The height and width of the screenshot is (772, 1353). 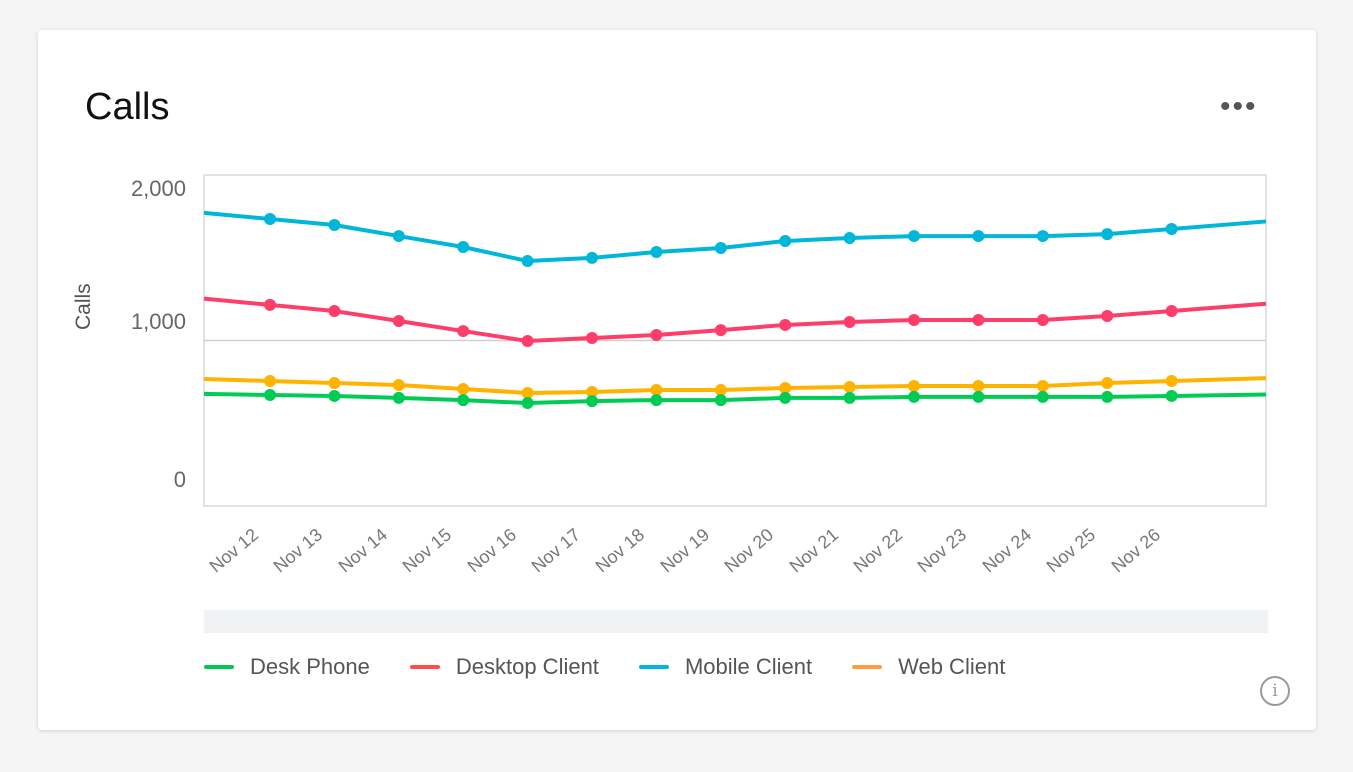 What do you see at coordinates (1275, 691) in the screenshot?
I see `info-icon: i` at bounding box center [1275, 691].